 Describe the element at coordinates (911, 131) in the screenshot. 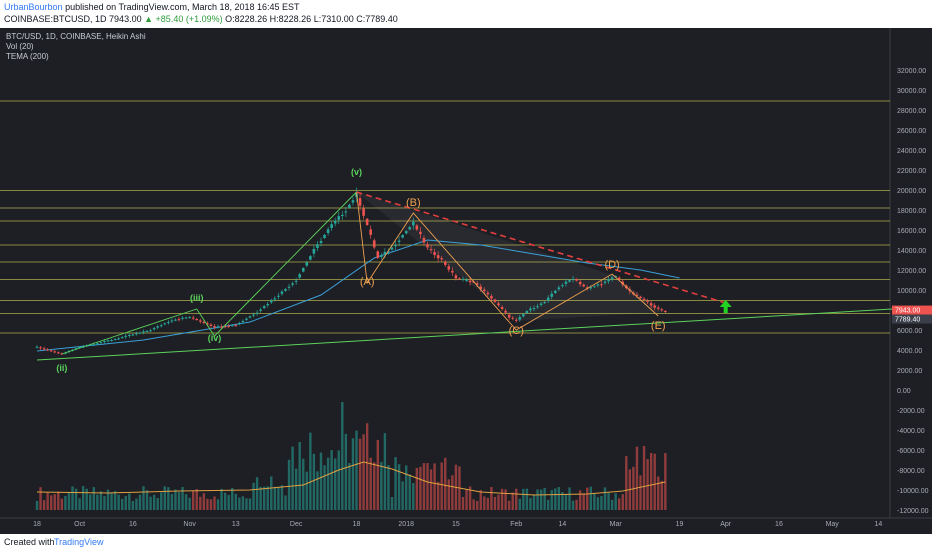

I see `y-tick-label: 26000.00` at that location.